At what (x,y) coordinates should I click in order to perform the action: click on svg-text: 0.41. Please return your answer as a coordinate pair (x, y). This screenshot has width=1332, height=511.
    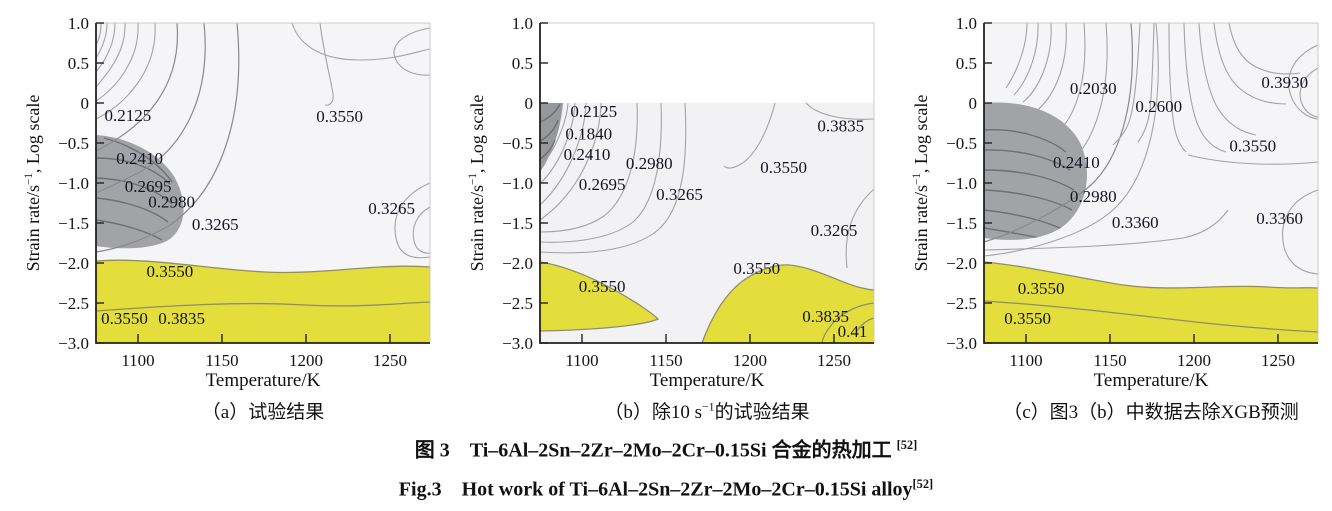
    Looking at the image, I should click on (853, 331).